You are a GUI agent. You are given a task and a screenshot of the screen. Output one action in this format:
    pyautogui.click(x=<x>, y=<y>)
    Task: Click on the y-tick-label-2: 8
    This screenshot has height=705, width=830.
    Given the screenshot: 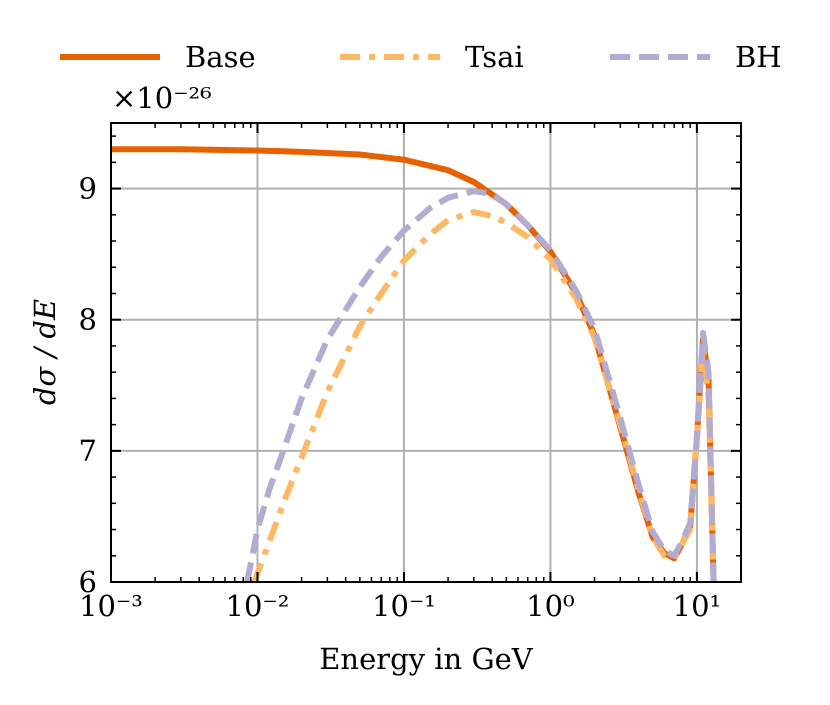 What is the action you would take?
    pyautogui.click(x=88, y=320)
    